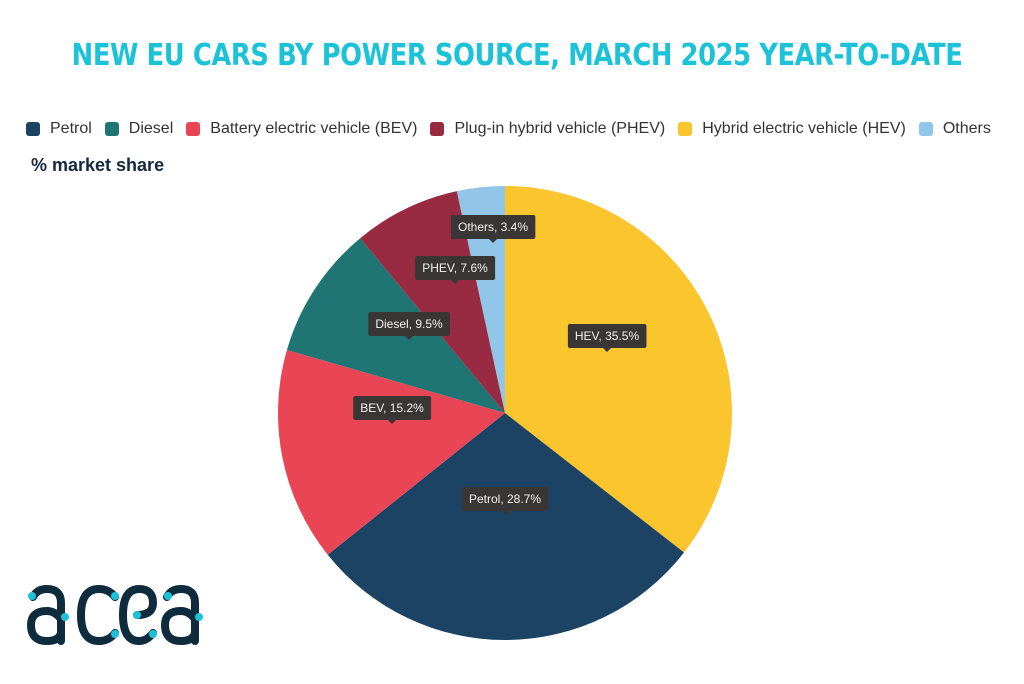  Describe the element at coordinates (804, 128) in the screenshot. I see `legend-label: Hybrid electric vehicle (HEV)` at that location.